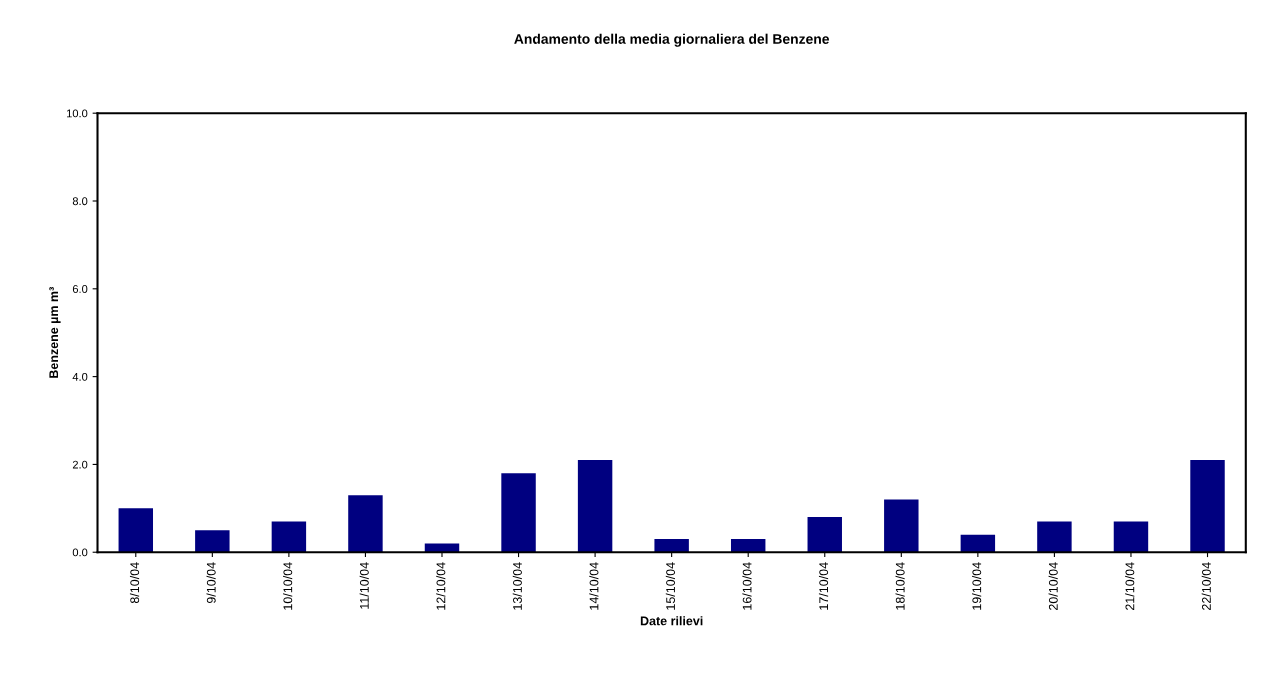 The height and width of the screenshot is (686, 1283). Describe the element at coordinates (80, 376) in the screenshot. I see `y-tick-label: 4.0` at that location.